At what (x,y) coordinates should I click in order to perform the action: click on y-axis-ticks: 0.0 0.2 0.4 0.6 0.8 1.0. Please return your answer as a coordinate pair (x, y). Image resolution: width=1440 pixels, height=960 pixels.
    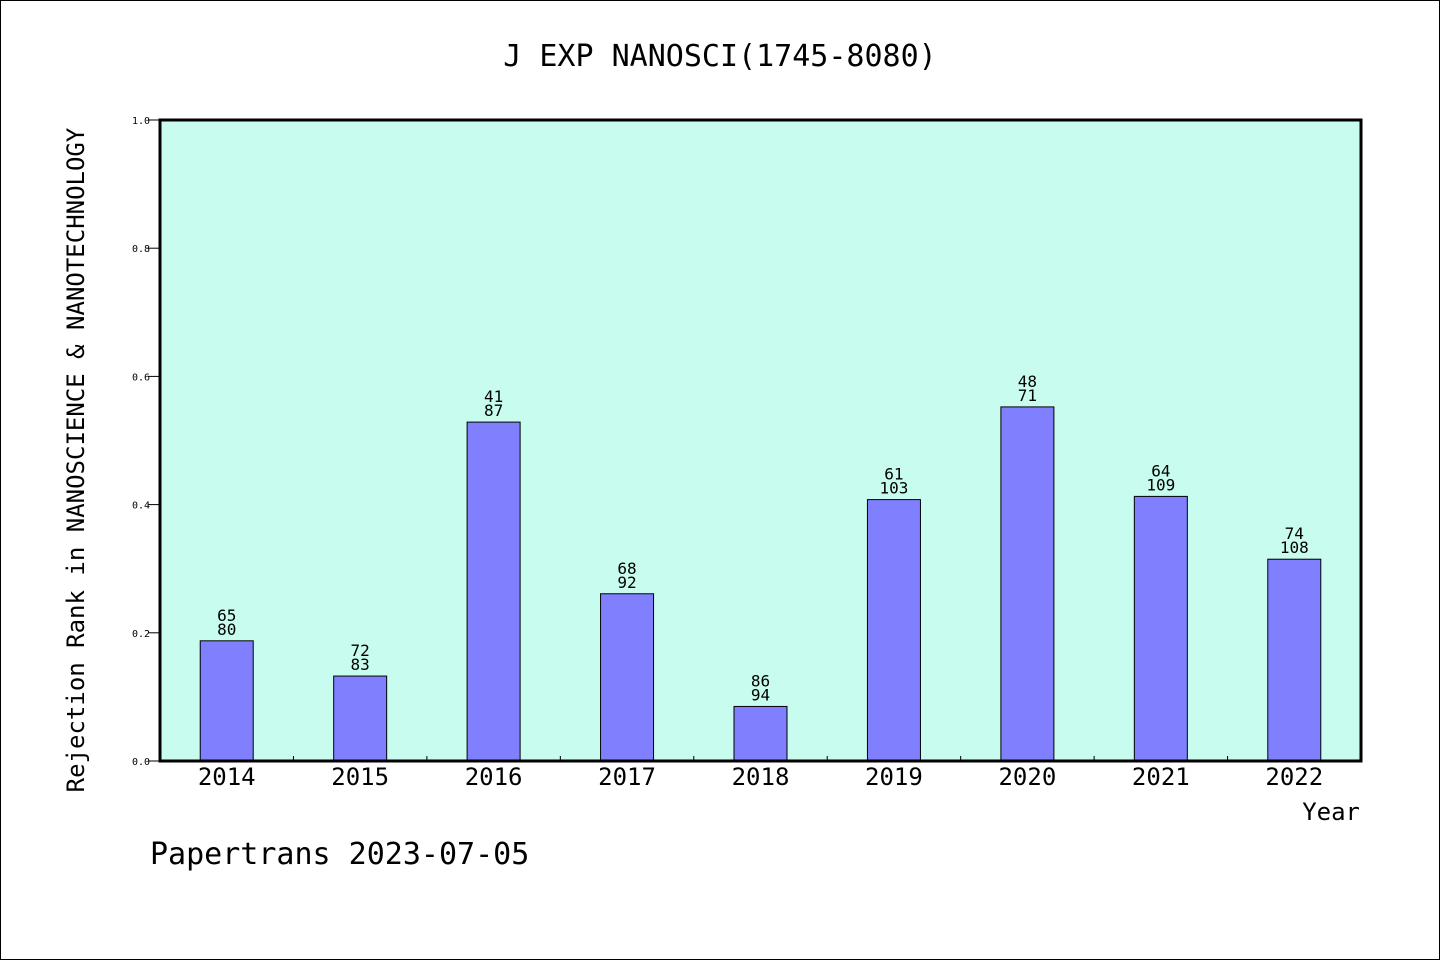
    Looking at the image, I should click on (146, 442).